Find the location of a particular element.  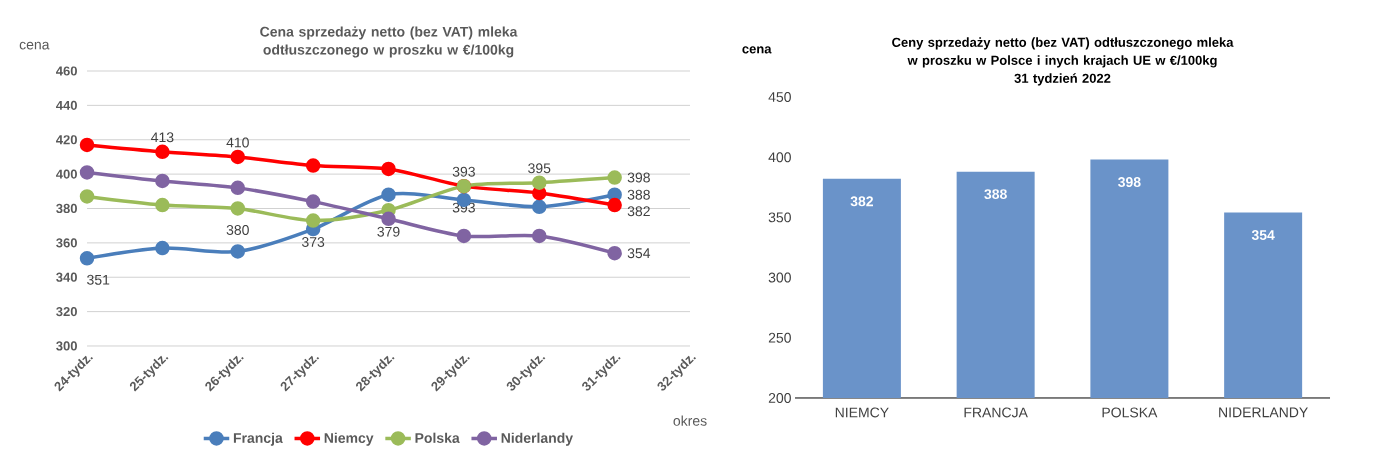

y-tick-label: 420 is located at coordinates (66, 140).